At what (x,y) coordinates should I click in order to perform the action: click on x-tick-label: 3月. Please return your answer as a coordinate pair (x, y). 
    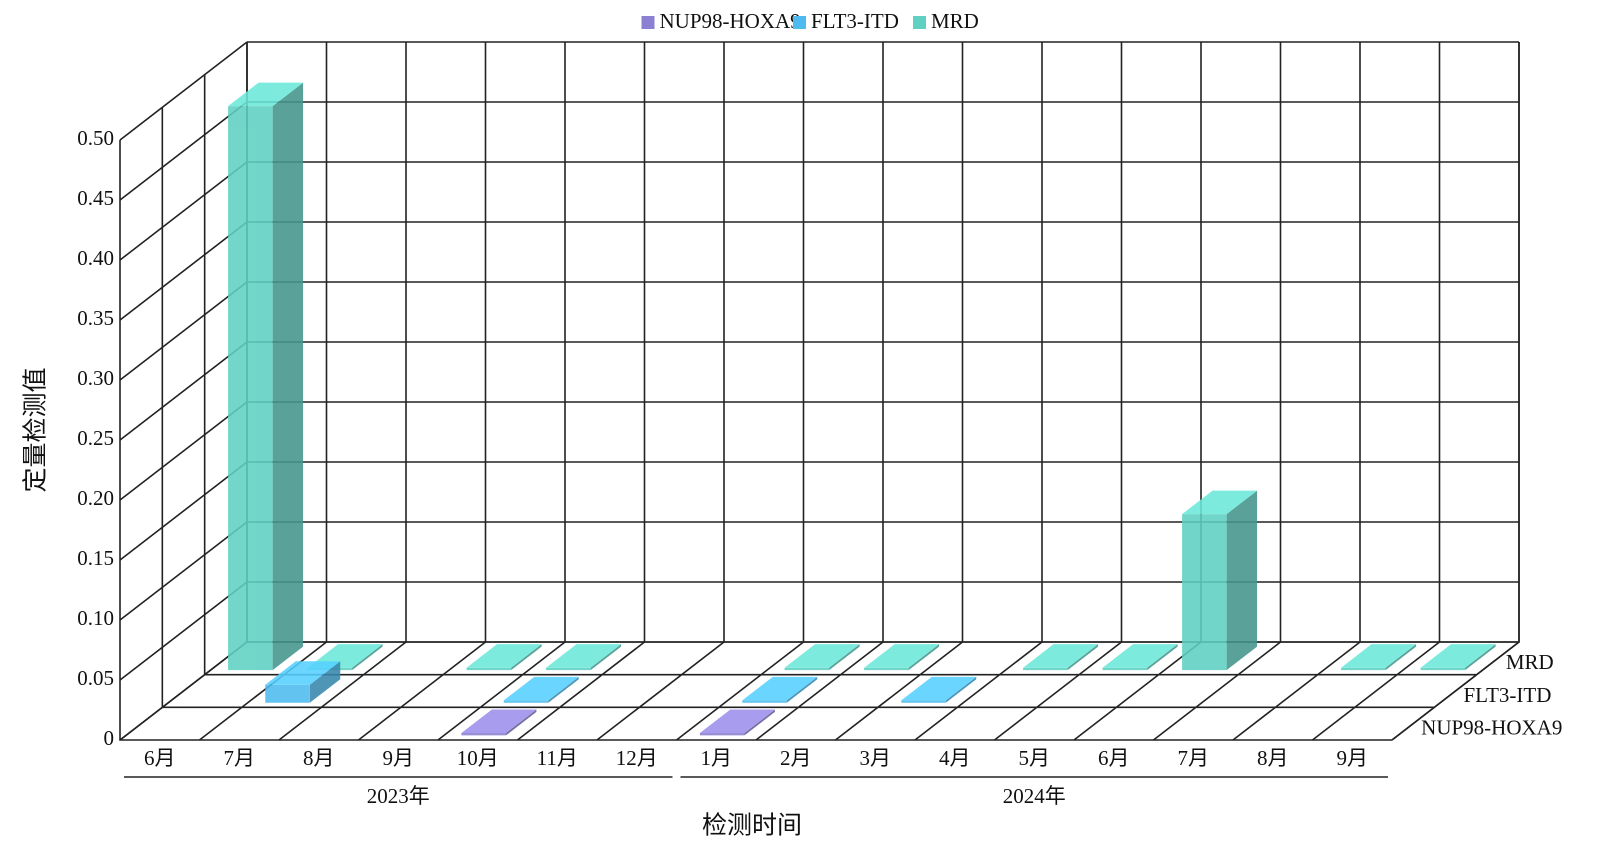
    Looking at the image, I should click on (876, 758).